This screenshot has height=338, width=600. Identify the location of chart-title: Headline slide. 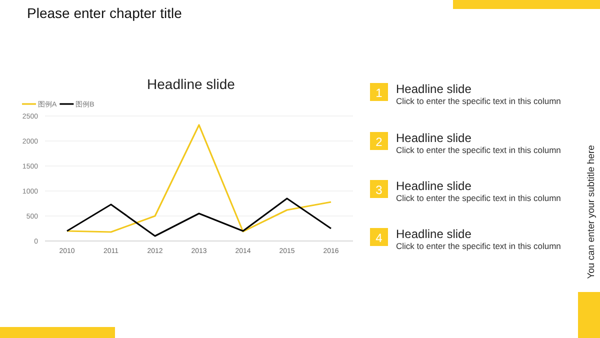
(191, 84).